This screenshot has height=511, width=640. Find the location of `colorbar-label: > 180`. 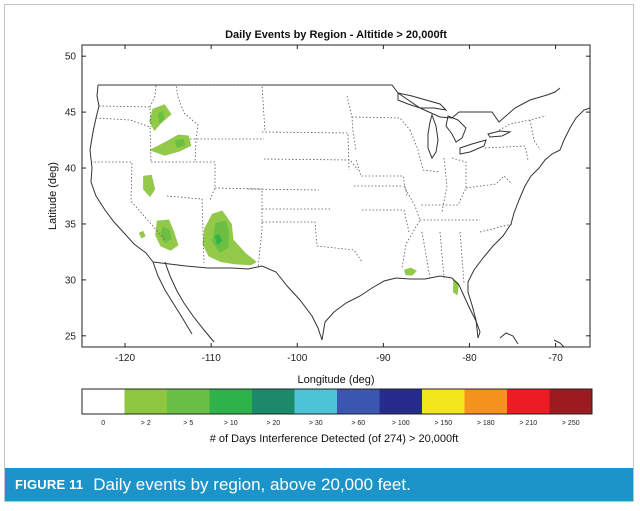

colorbar-label: > 180 is located at coordinates (486, 423).